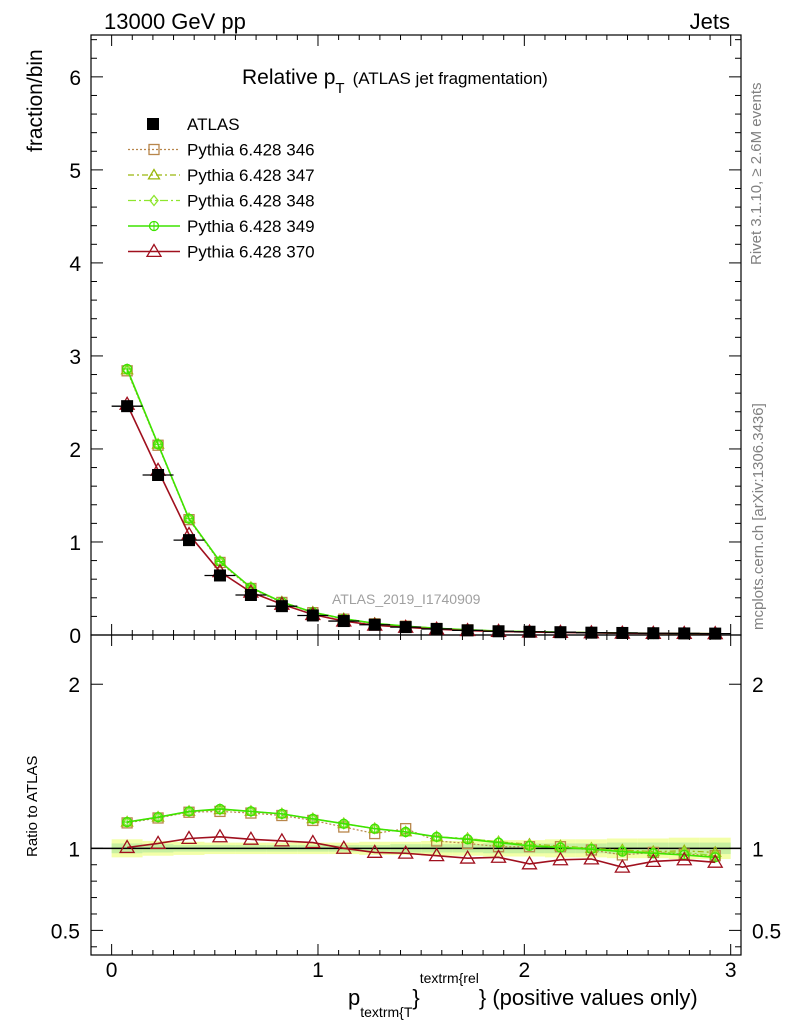  What do you see at coordinates (415, 997) in the screenshot?
I see `xlabel-brace: }` at bounding box center [415, 997].